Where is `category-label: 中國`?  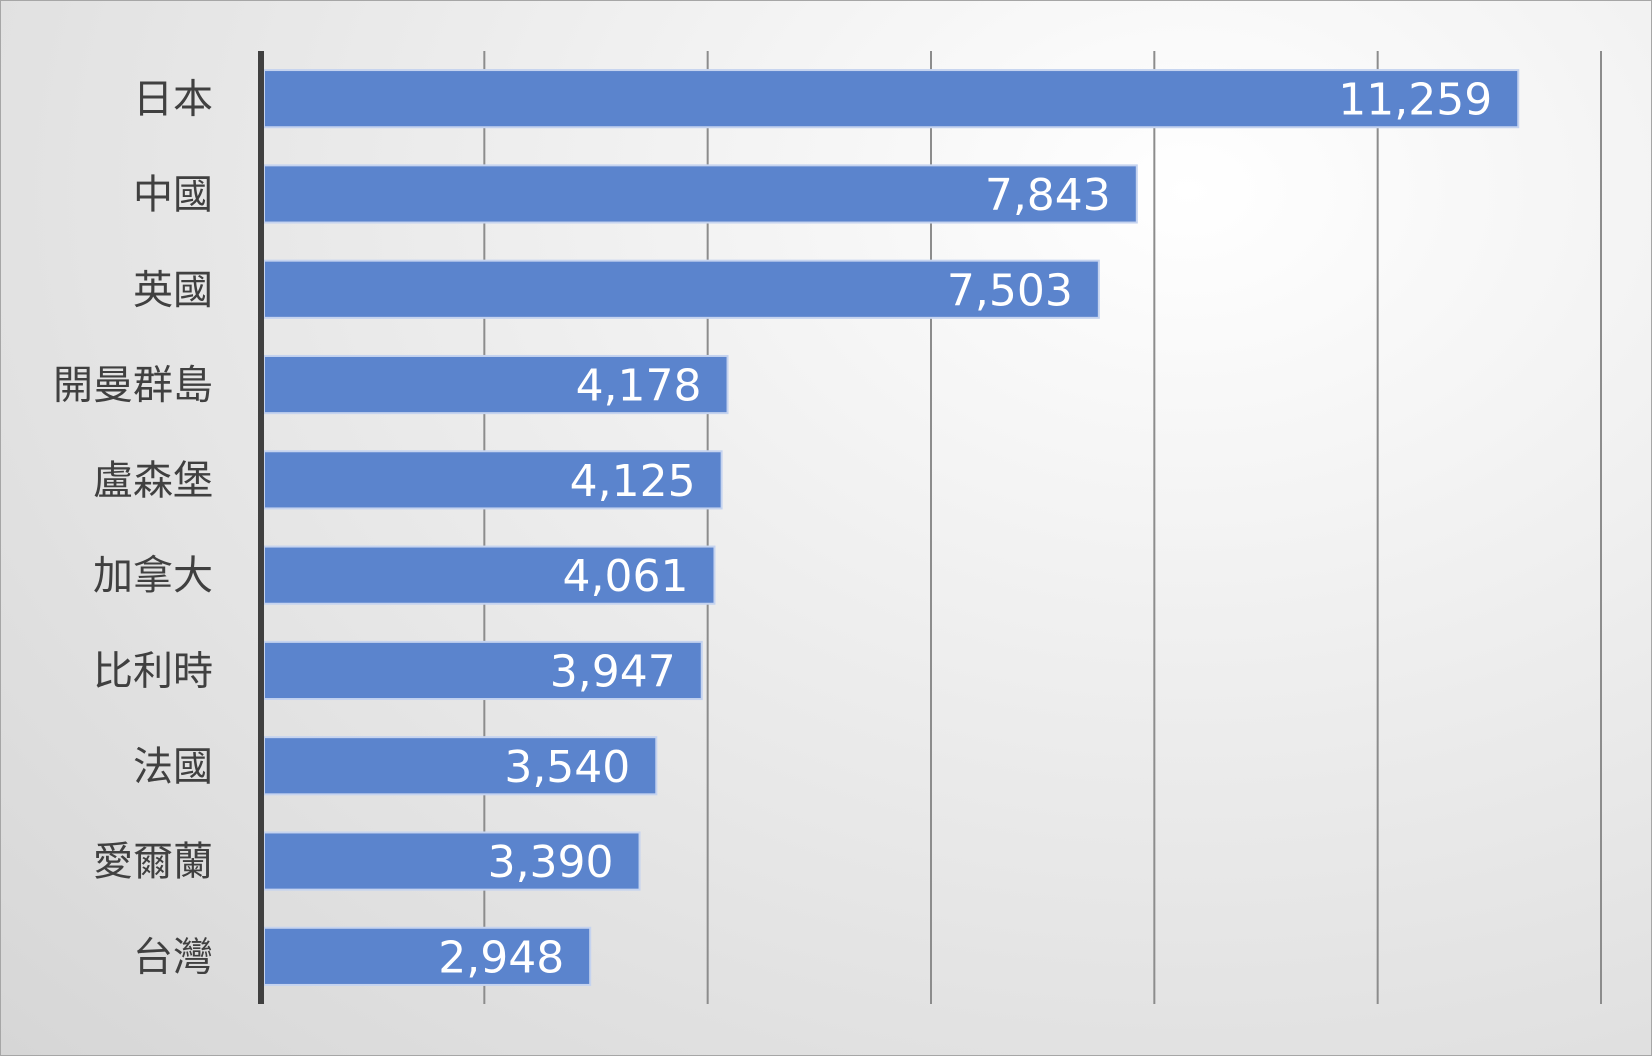
category-label: 中國 is located at coordinates (173, 195).